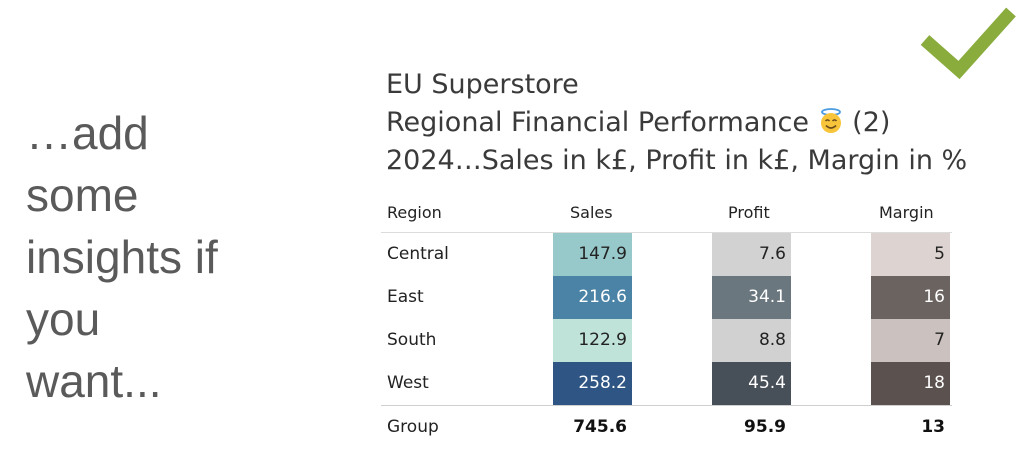 The image size is (1024, 473). I want to click on side-note-line: you, so click(63, 319).